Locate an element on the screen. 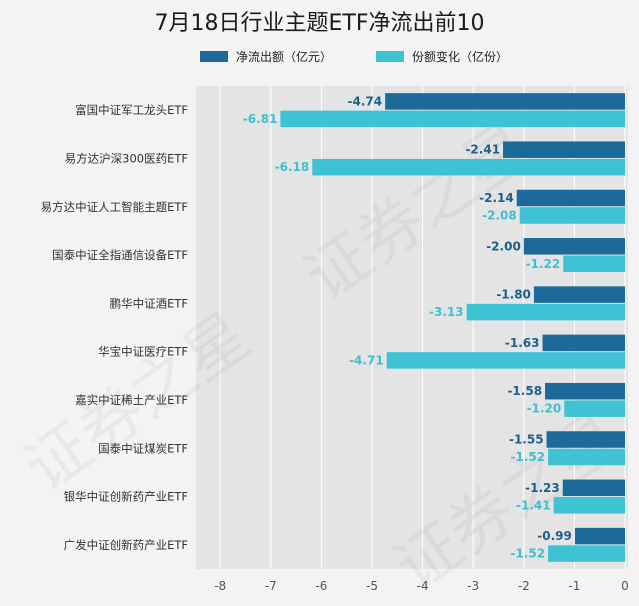 This screenshot has height=606, width=639. category-label: 国泰中证煤炭ETF is located at coordinates (143, 448).